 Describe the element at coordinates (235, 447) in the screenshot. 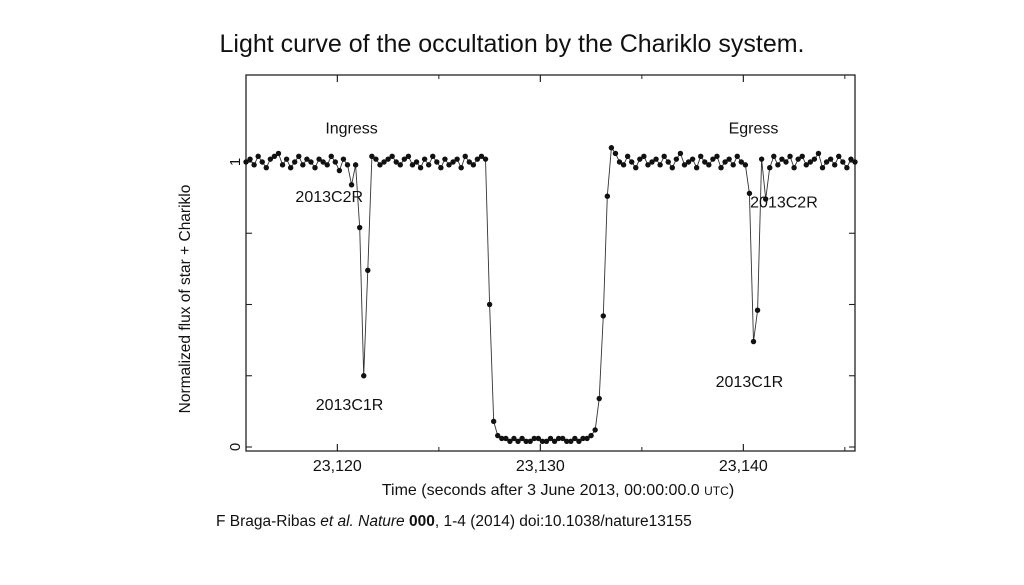

I see `y-tick-label: 0` at that location.